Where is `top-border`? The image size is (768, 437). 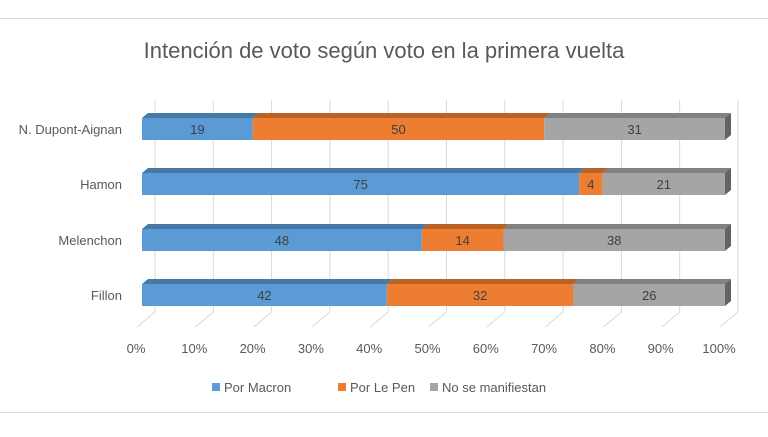 top-border is located at coordinates (384, 18).